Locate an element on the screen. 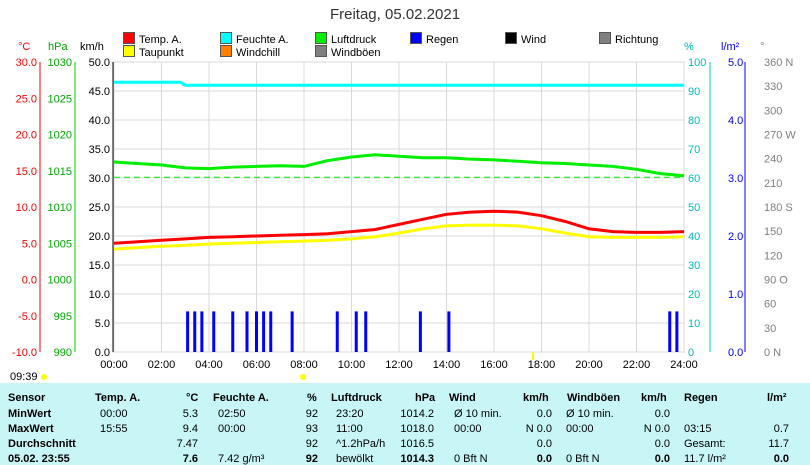 Image resolution: width=810 pixels, height=465 pixels. temp-tick-label: 15.0 is located at coordinates (26, 172).